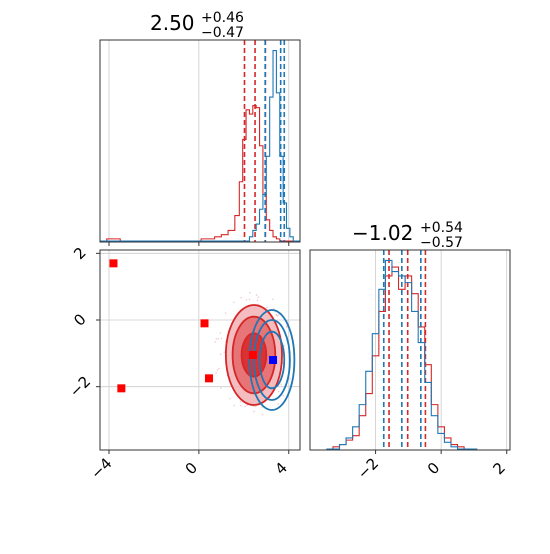 The height and width of the screenshot is (554, 550). I want to click on top-left-title-lower: −0.47, so click(222, 33).